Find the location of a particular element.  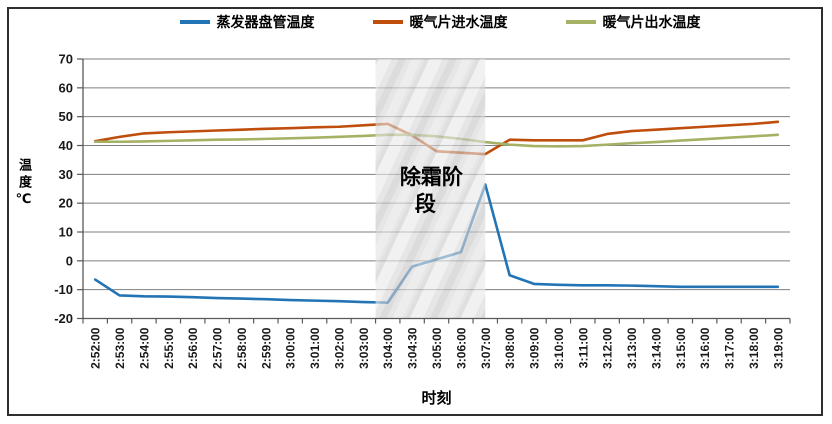

x-tick-label: 3:00:00 is located at coordinates (291, 348).